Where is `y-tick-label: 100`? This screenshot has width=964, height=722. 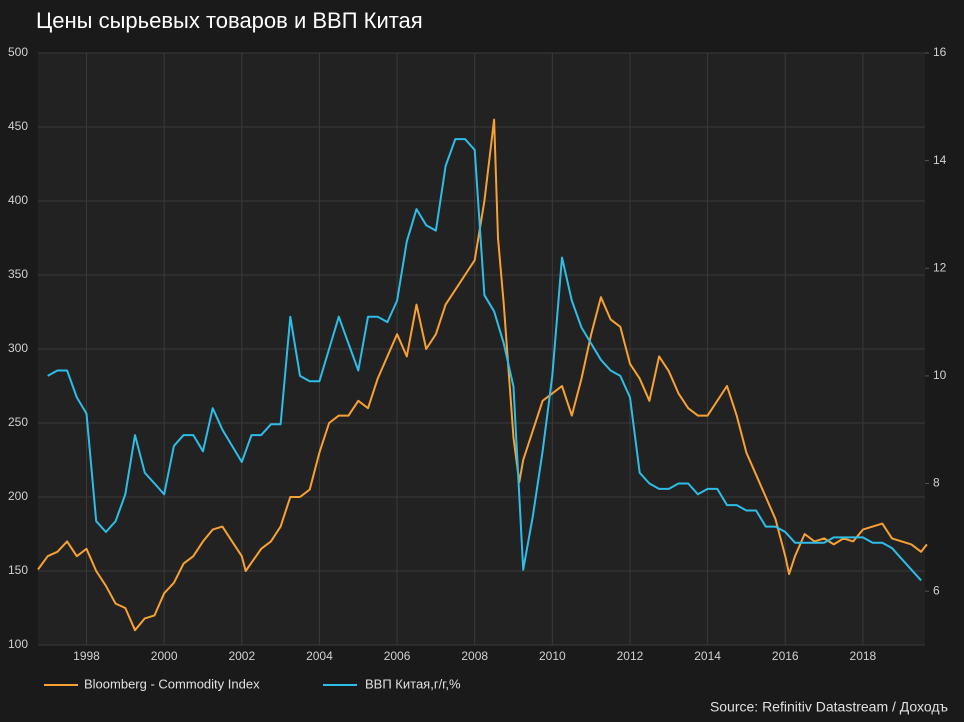 y-tick-label: 100 is located at coordinates (18, 644).